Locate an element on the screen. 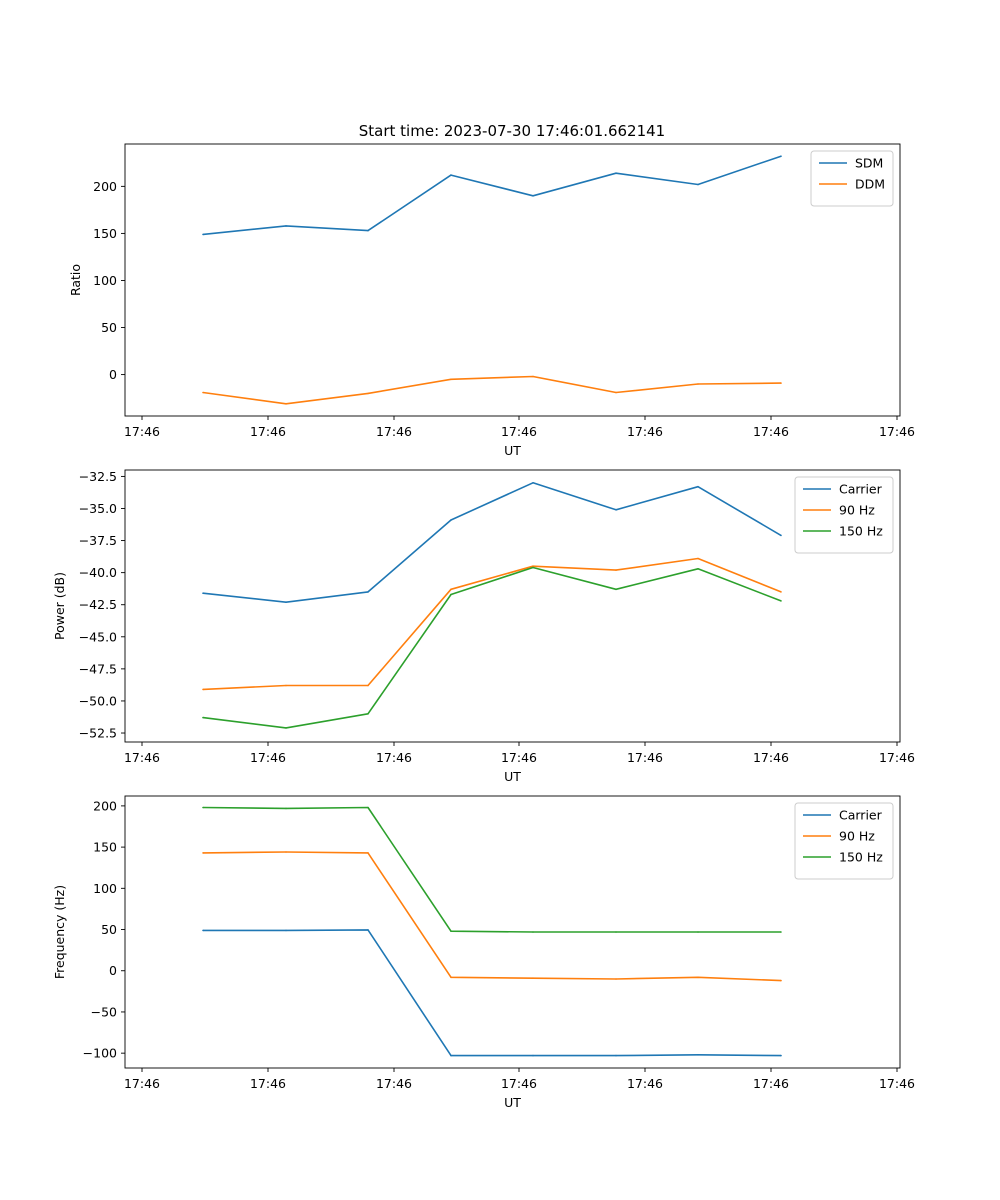  y-tick-label: −52.5 is located at coordinates (98, 733).